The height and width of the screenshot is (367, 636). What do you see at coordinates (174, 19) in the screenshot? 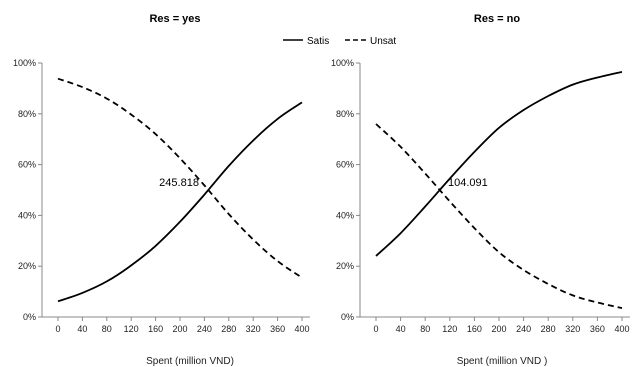
I see `chart-title-res-yes: Res = yes` at bounding box center [174, 19].